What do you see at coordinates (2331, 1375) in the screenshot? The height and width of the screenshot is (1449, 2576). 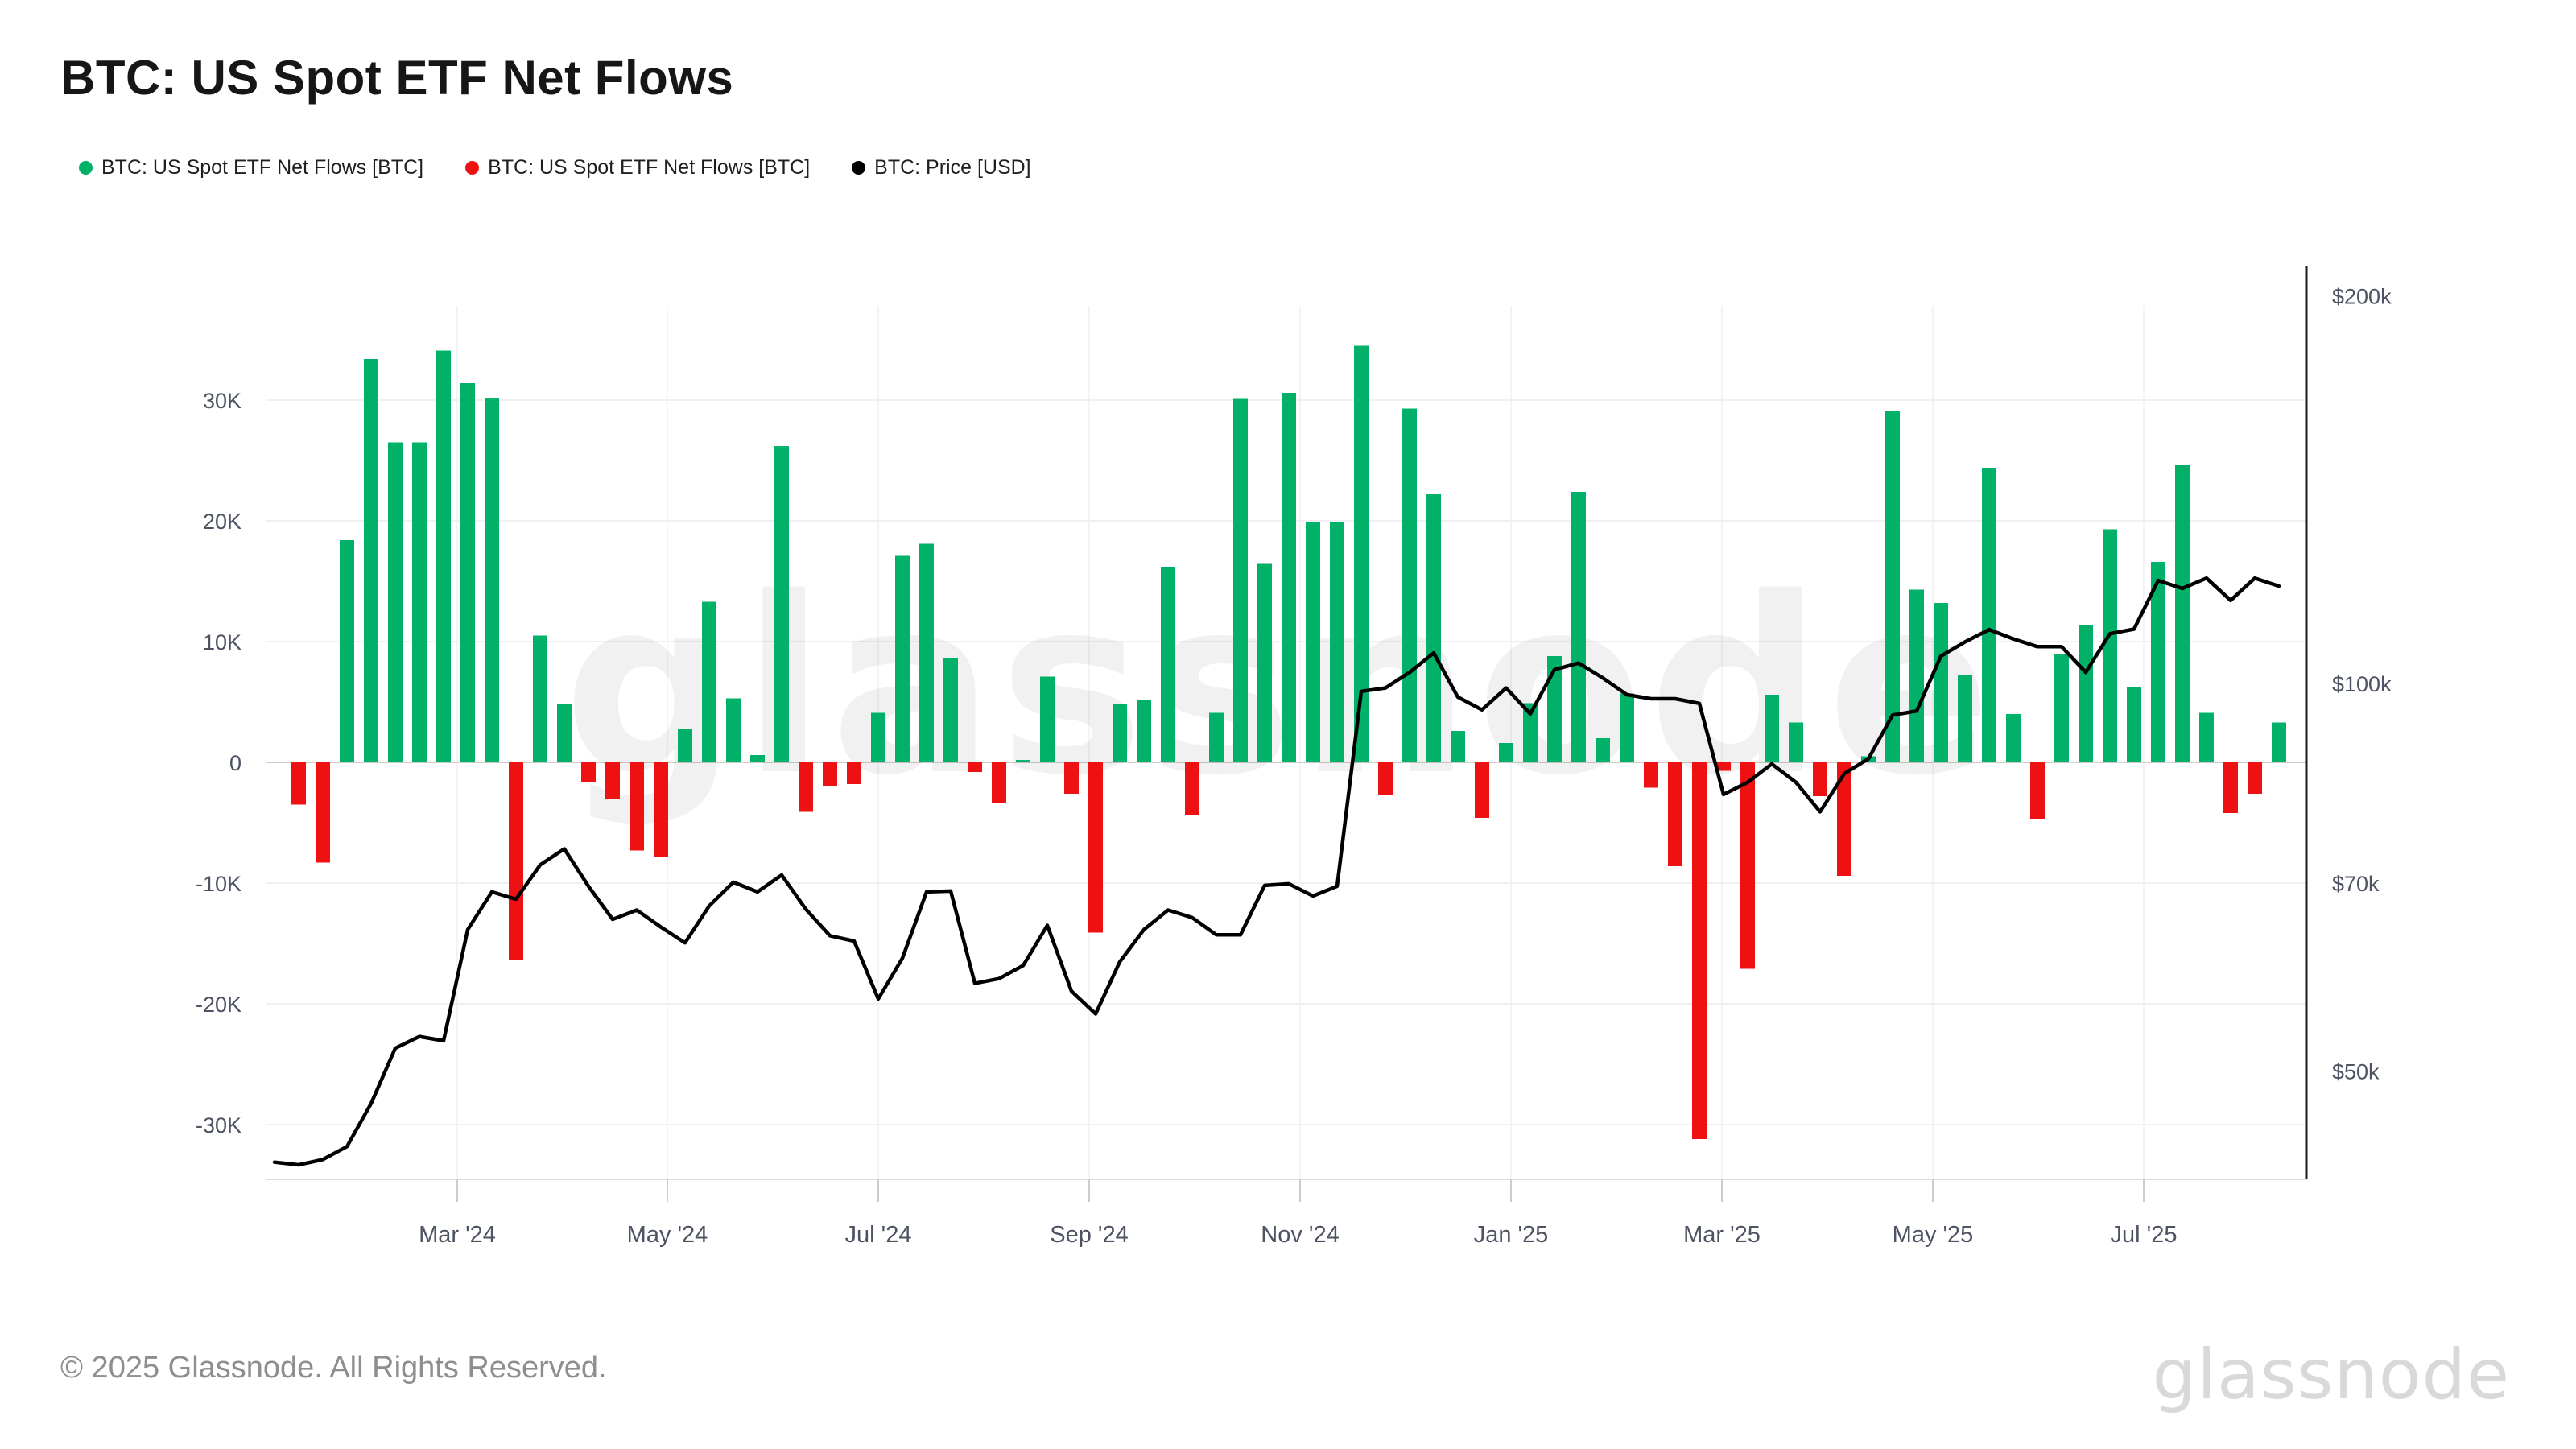 I see `glassnode-logo: glassnode` at bounding box center [2331, 1375].